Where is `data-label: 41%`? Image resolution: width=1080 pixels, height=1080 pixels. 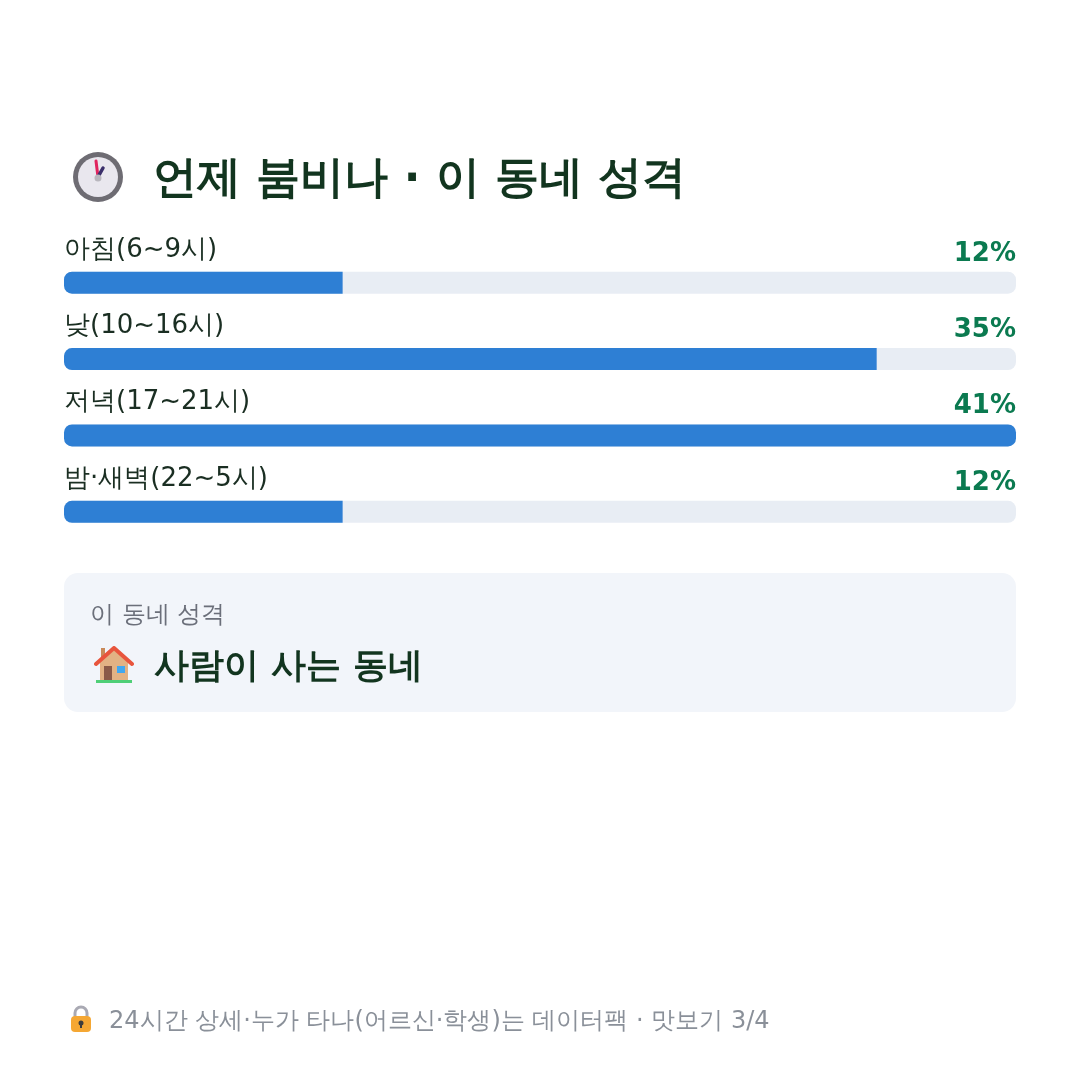
data-label: 41% is located at coordinates (984, 404).